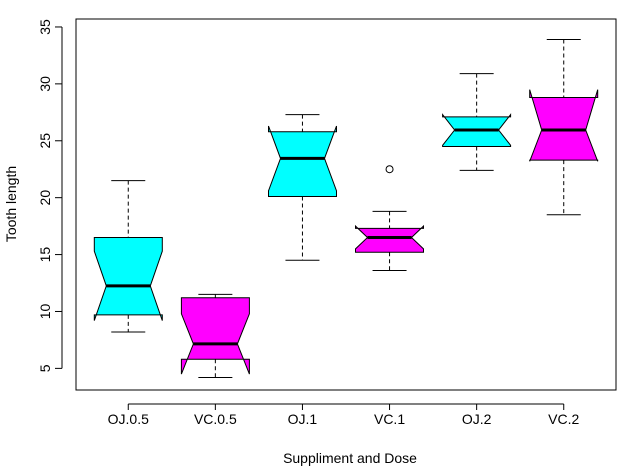 This screenshot has width=635, height=471. What do you see at coordinates (45, 27) in the screenshot?
I see `y-tick-label: 35` at bounding box center [45, 27].